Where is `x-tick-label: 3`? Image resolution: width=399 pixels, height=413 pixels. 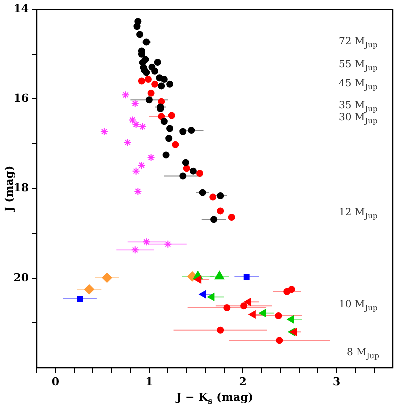 x-tick-label: 3 is located at coordinates (336, 381).